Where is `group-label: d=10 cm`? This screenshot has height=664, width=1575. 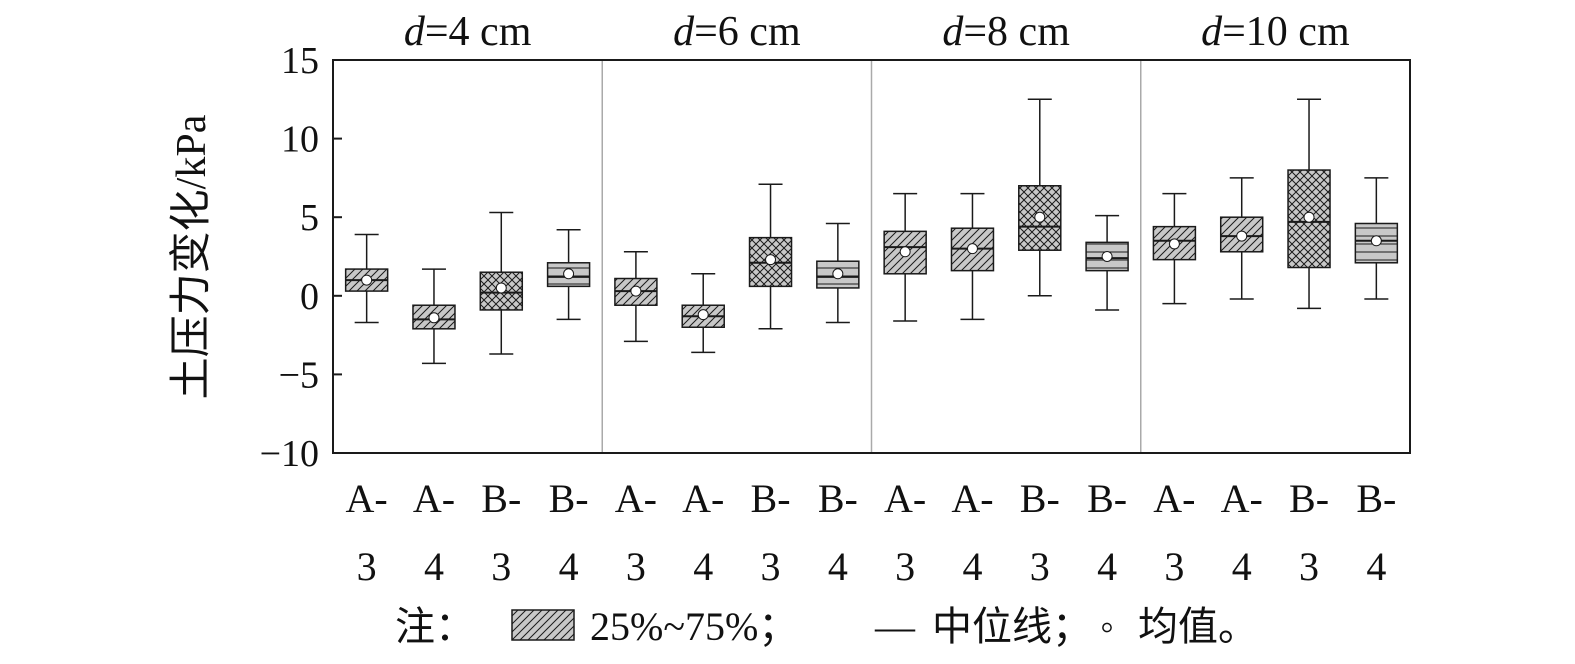 group-label: d=10 cm is located at coordinates (1275, 32).